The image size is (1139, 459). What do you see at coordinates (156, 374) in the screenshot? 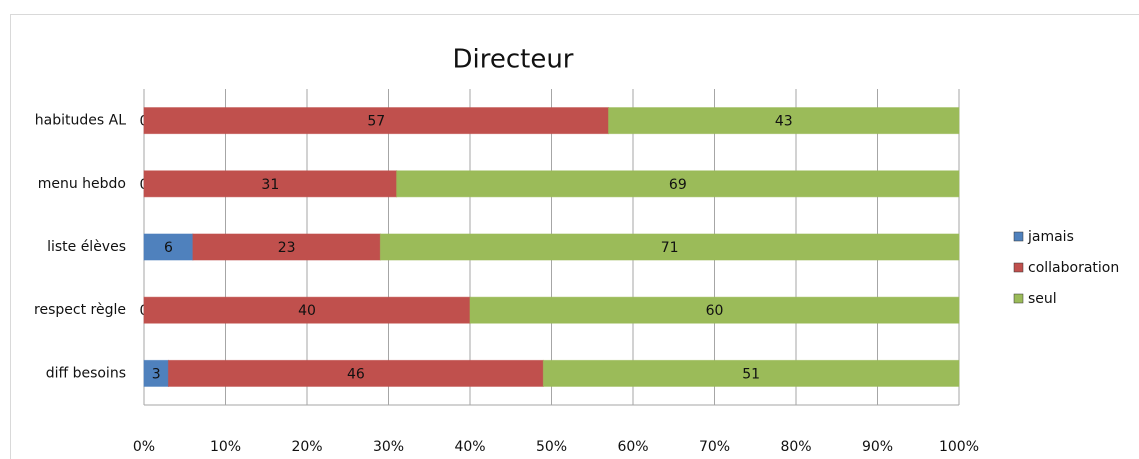
I see `data-label: 3` at bounding box center [156, 374].